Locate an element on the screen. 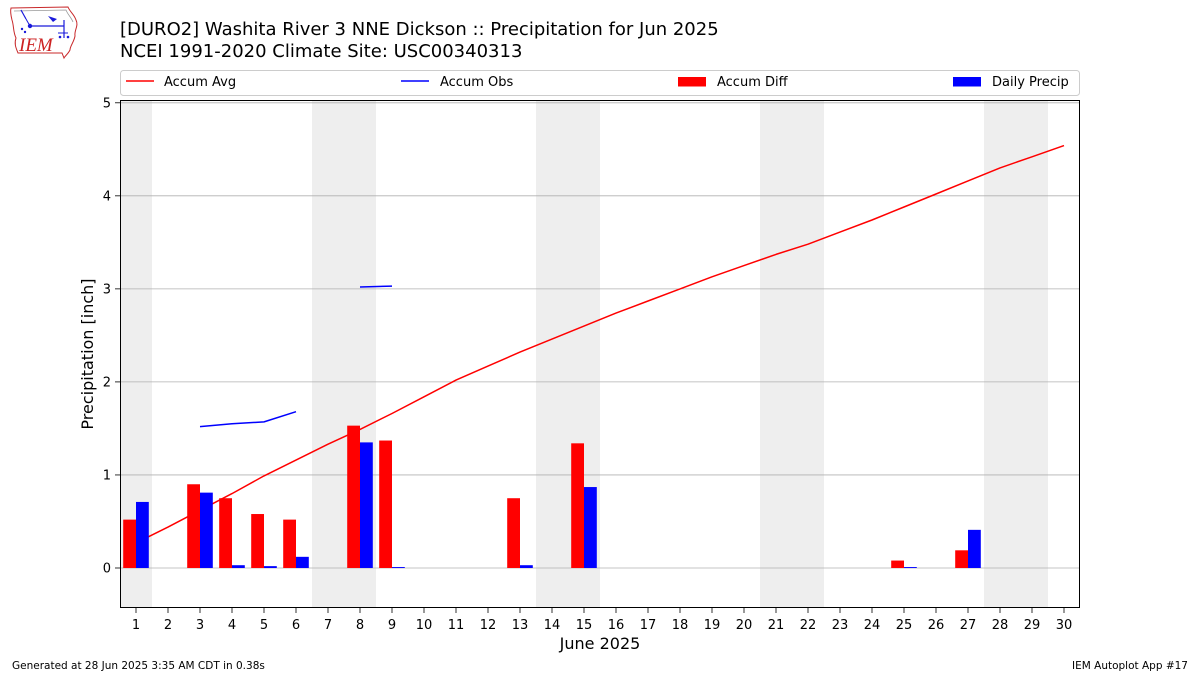  legend-item-accum-avg: Accum Avg is located at coordinates (181, 82).